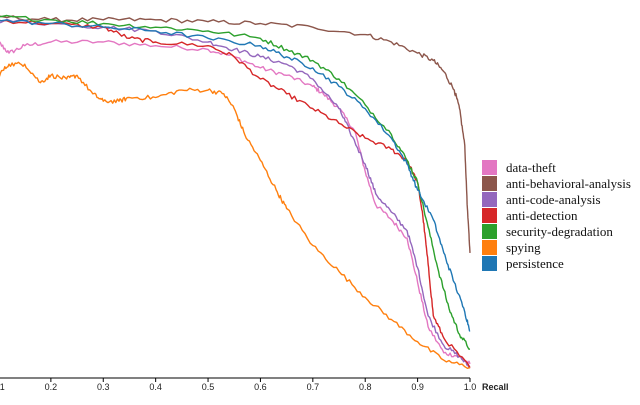  I want to click on legend-swatch-anti-code-analysis, so click(489, 199).